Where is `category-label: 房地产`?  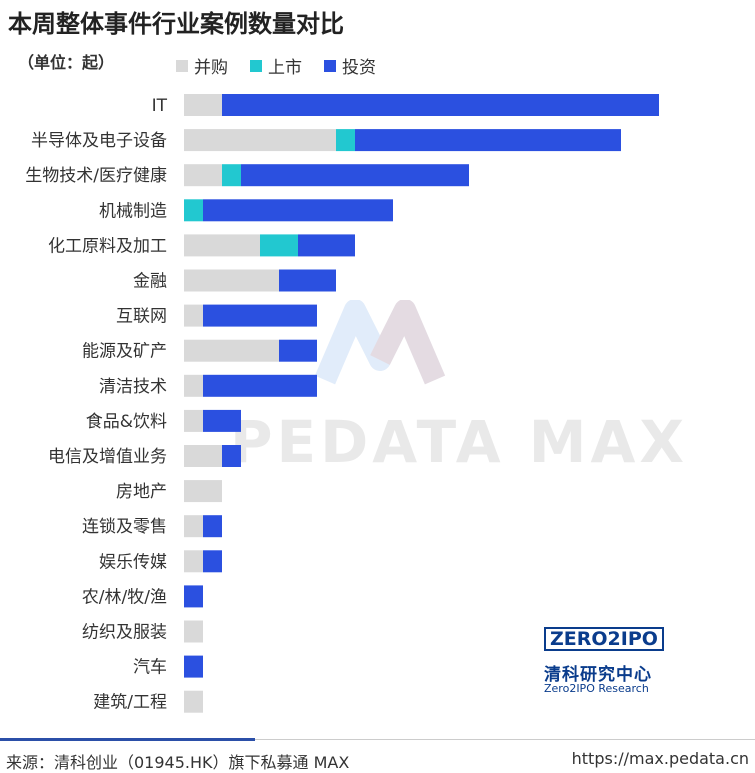
category-label: 房地产 is located at coordinates (141, 492).